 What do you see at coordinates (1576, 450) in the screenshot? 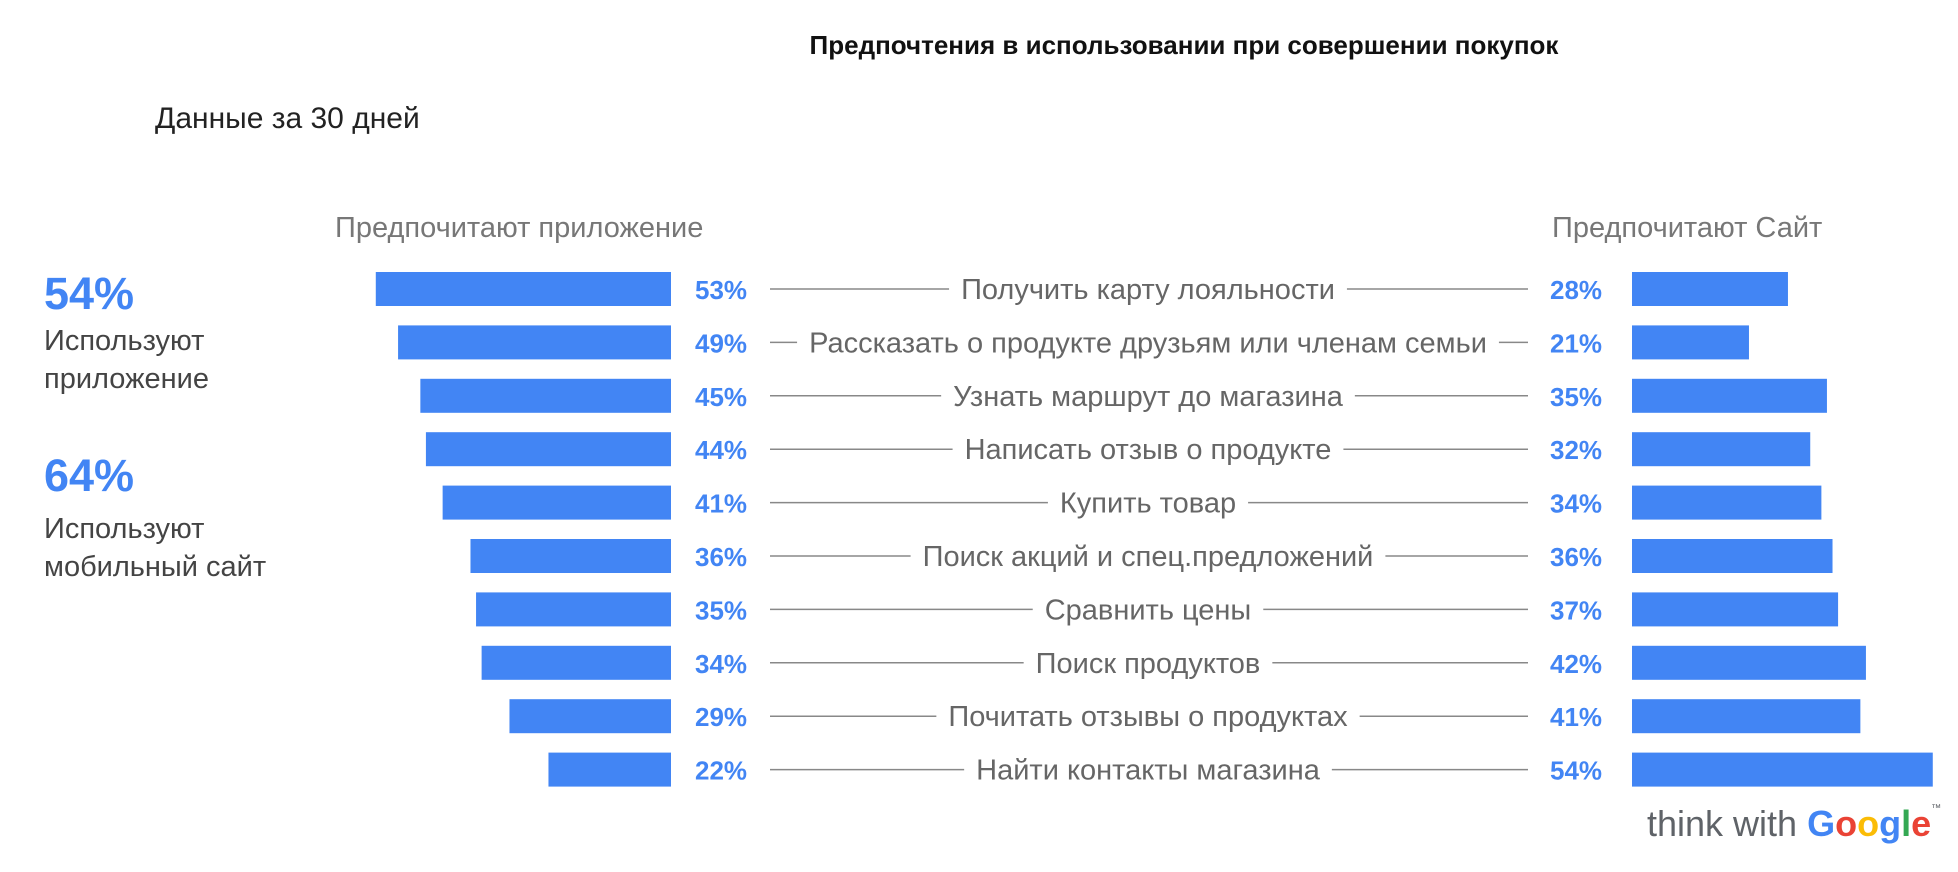
I see `site-preference-value-label: 32%` at bounding box center [1576, 450].